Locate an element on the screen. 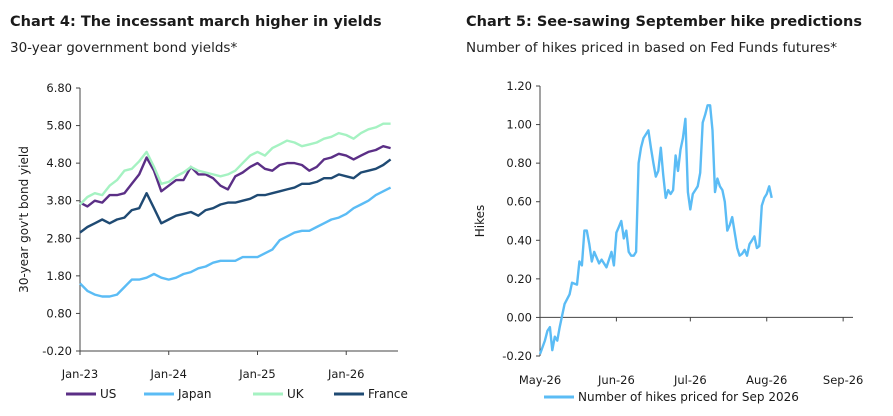 Image resolution: width=893 pixels, height=416 pixels. y-tick-label: 4.80 is located at coordinates (59, 163).